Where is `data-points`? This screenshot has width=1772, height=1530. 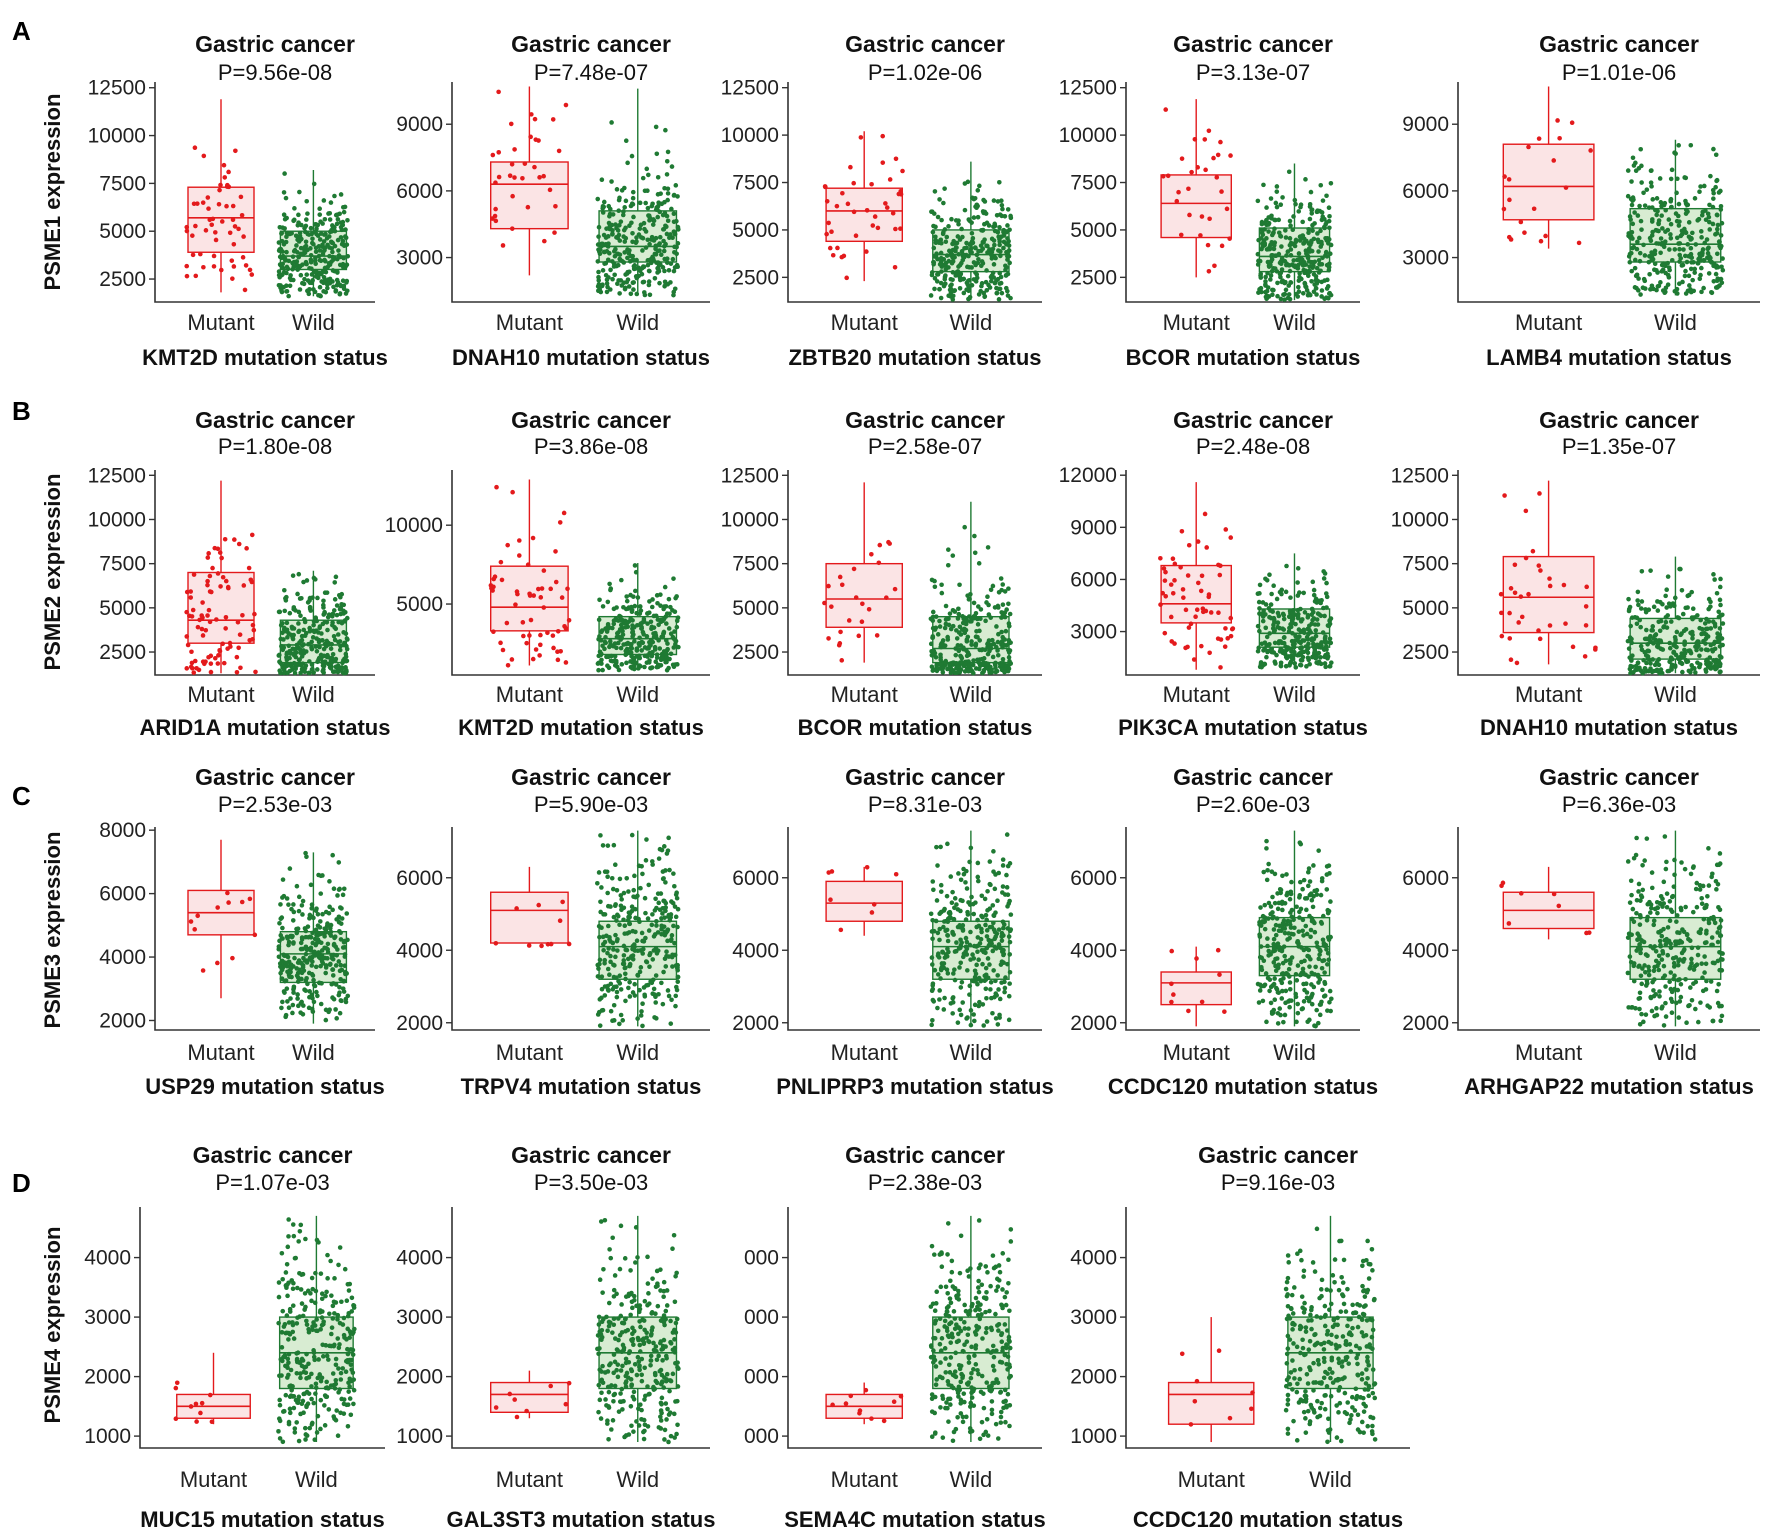
data-points is located at coordinates (1675, 219).